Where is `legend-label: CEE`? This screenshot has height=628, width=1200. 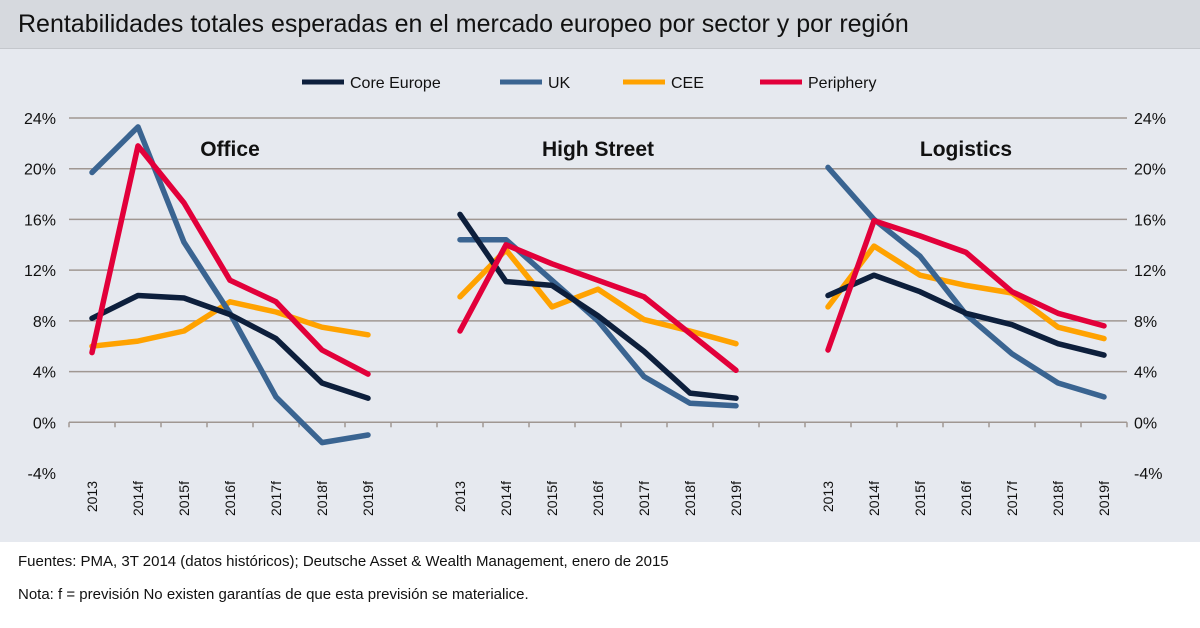
legend-label: CEE is located at coordinates (687, 83).